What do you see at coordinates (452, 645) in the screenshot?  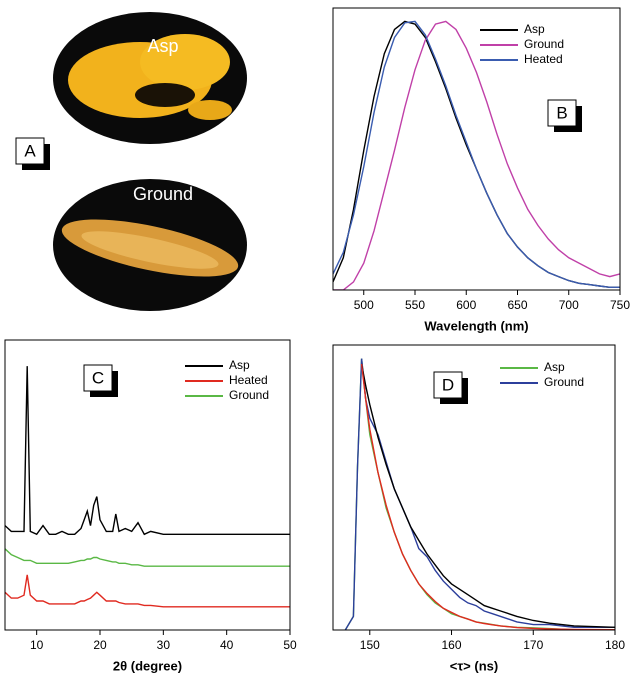 I see `x-tick-label: 160` at bounding box center [452, 645].